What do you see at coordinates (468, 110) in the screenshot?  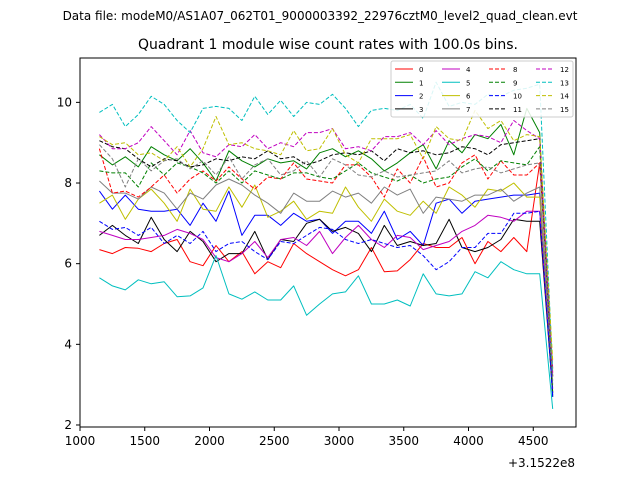 I see `legend-label-7: 7` at bounding box center [468, 110].